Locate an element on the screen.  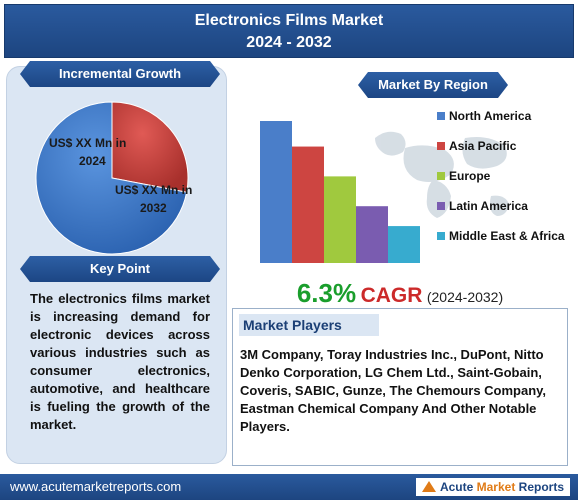
pie-chart-svg: US$ XX Mn in 2024 US$ XX Mn in 2032 is located at coordinates (113, 178).